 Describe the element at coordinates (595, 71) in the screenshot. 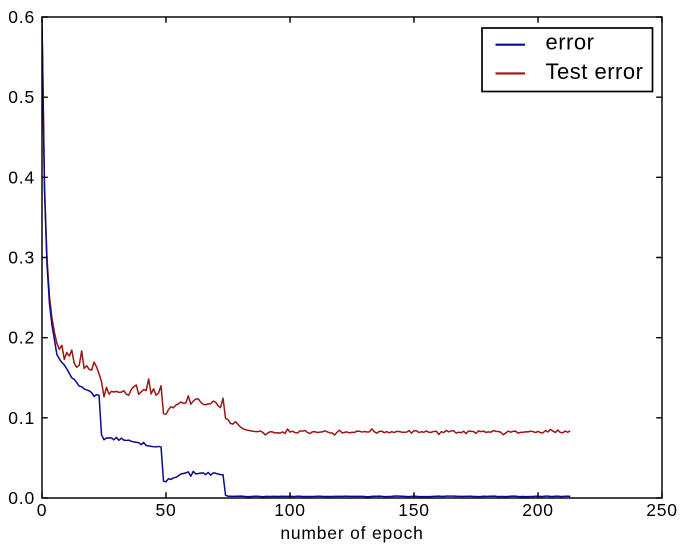

I see `svg-text: Test error` at that location.